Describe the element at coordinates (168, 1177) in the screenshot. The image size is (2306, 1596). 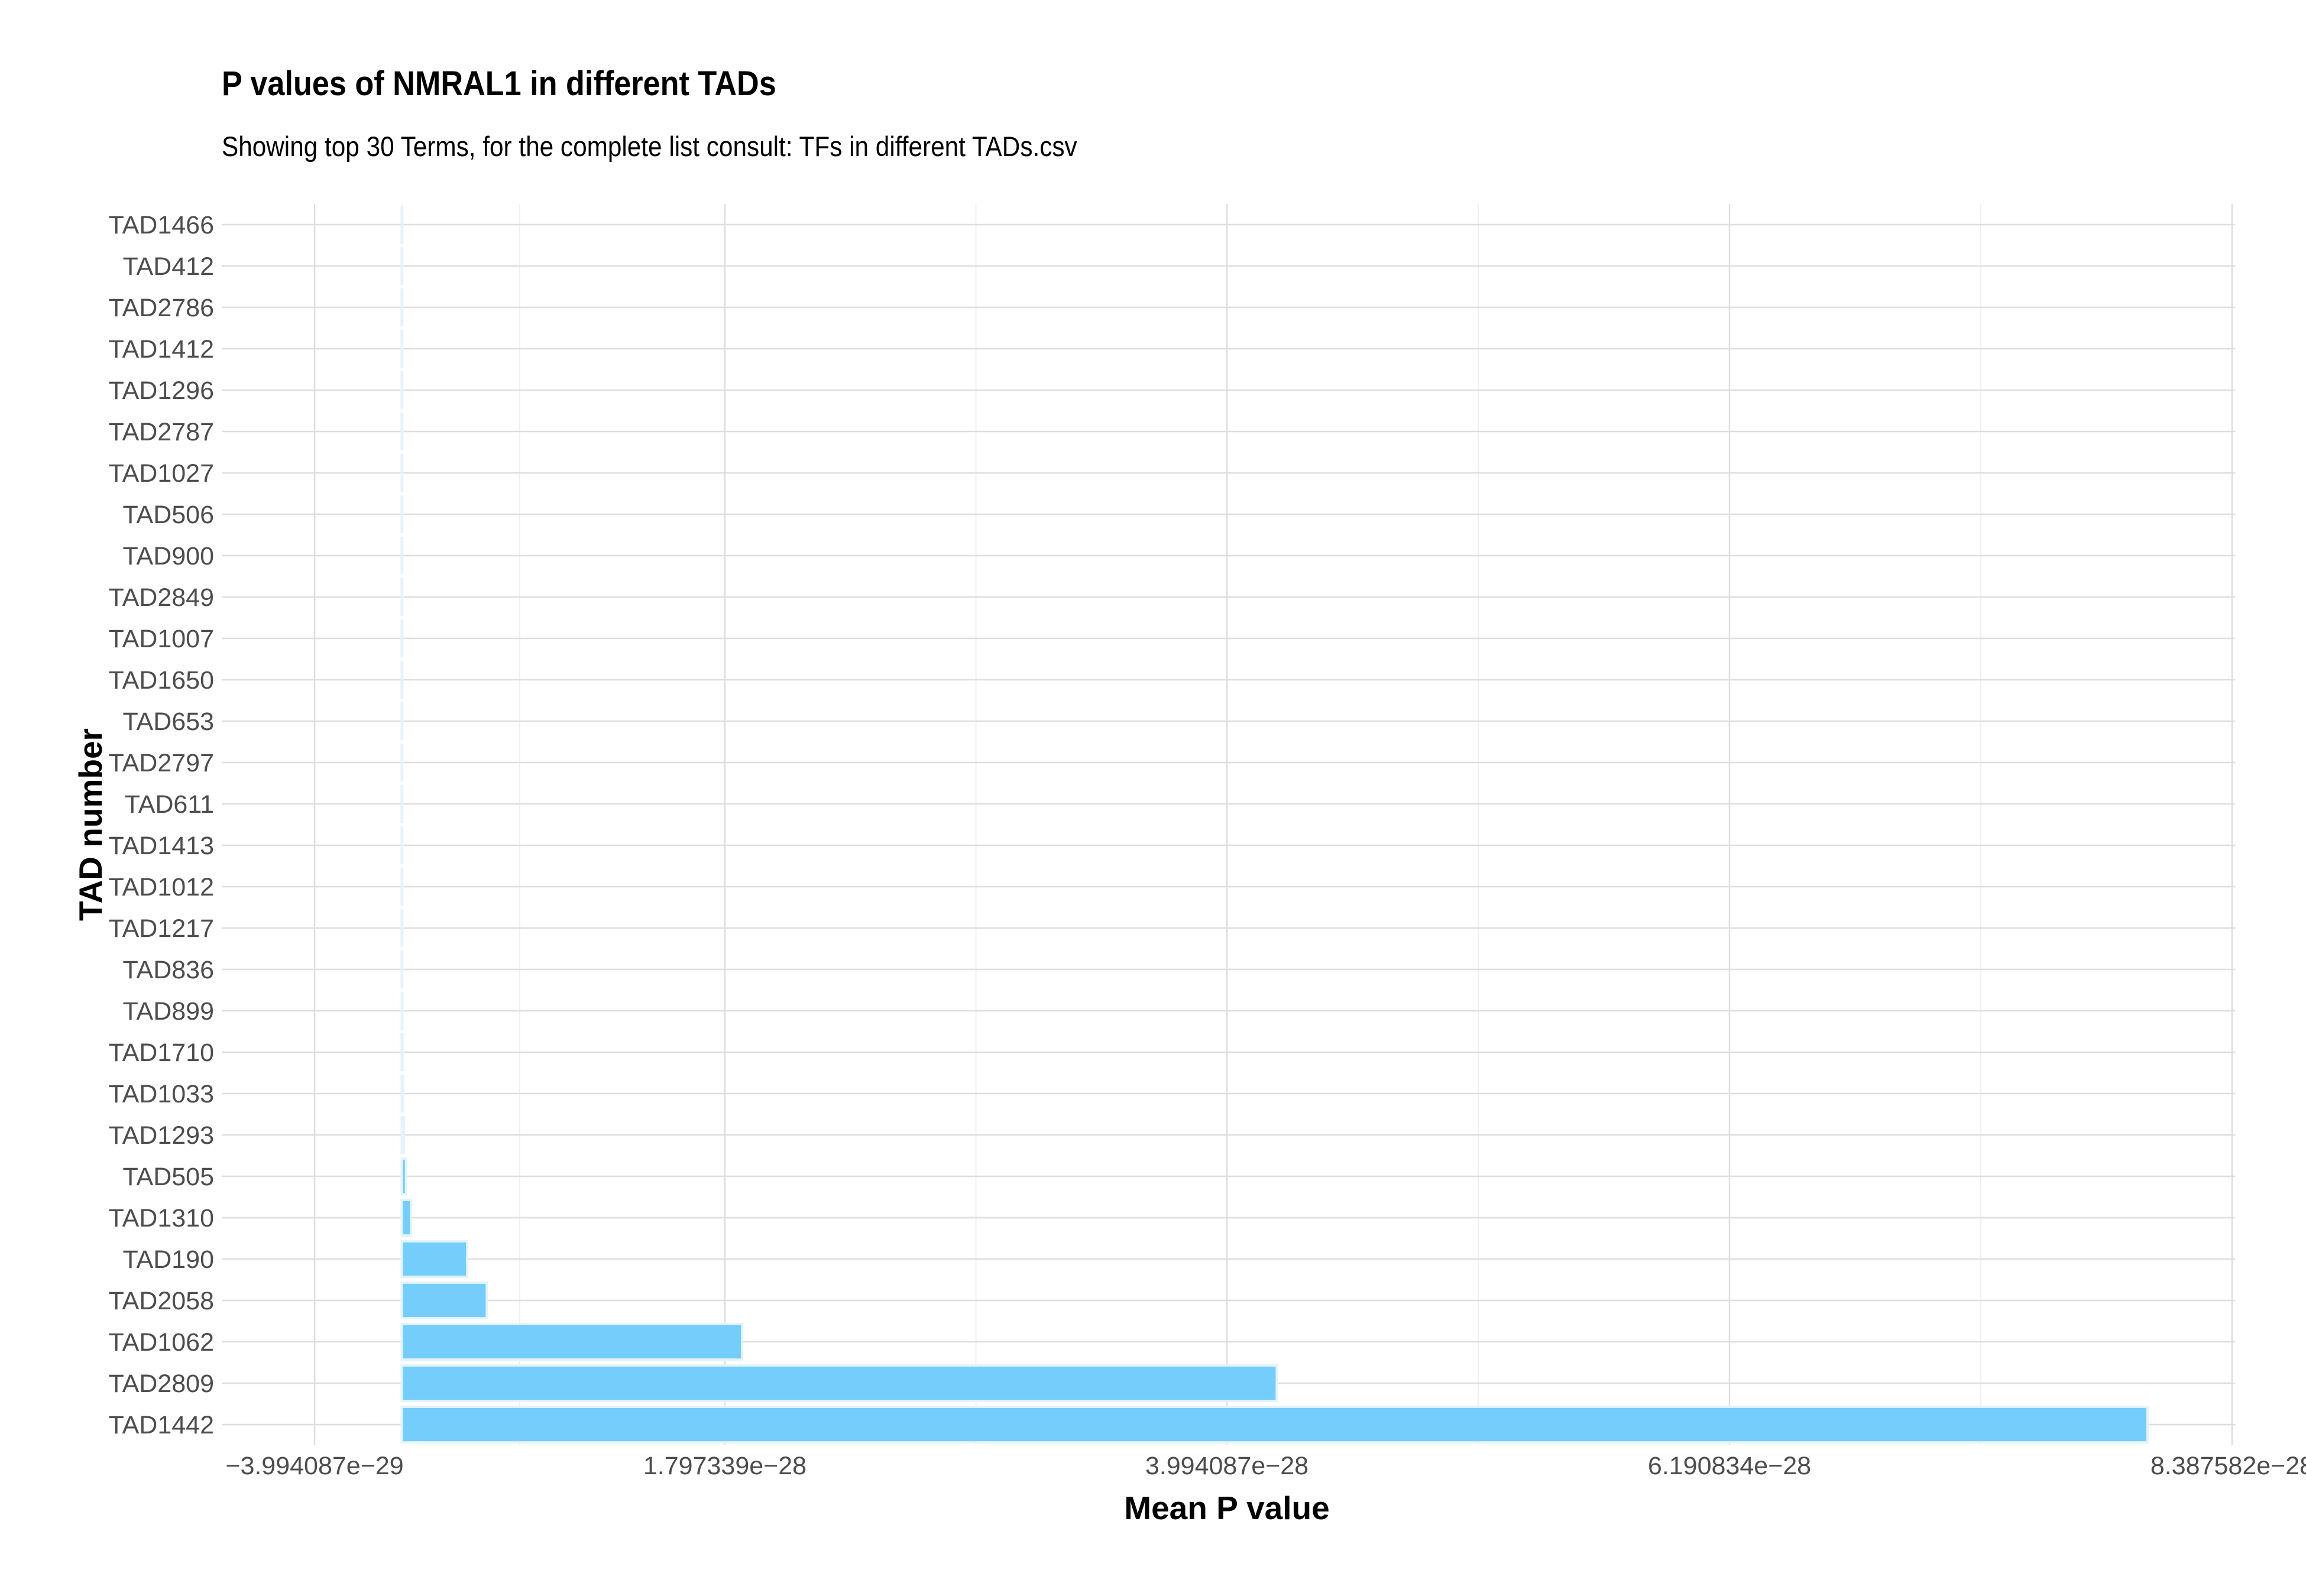
I see `y-tick-label: TAD505` at that location.